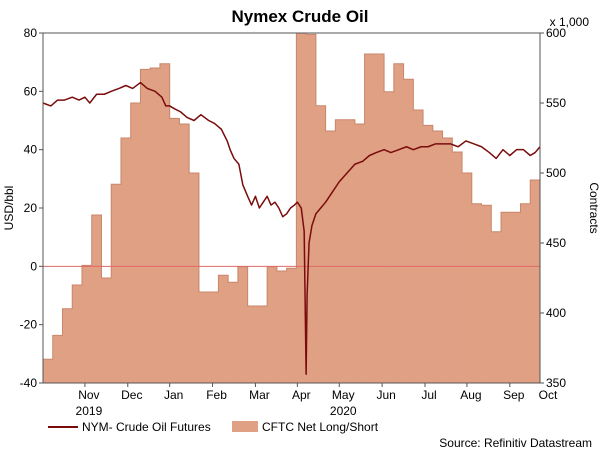  Describe the element at coordinates (301, 395) in the screenshot. I see `x-tick-label-5: Apr` at that location.